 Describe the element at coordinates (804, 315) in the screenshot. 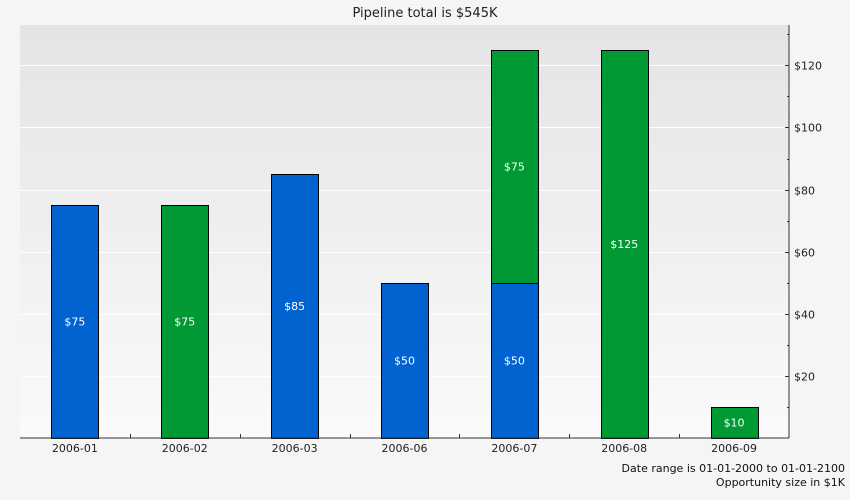

I see `y-tick-label: $40` at that location.